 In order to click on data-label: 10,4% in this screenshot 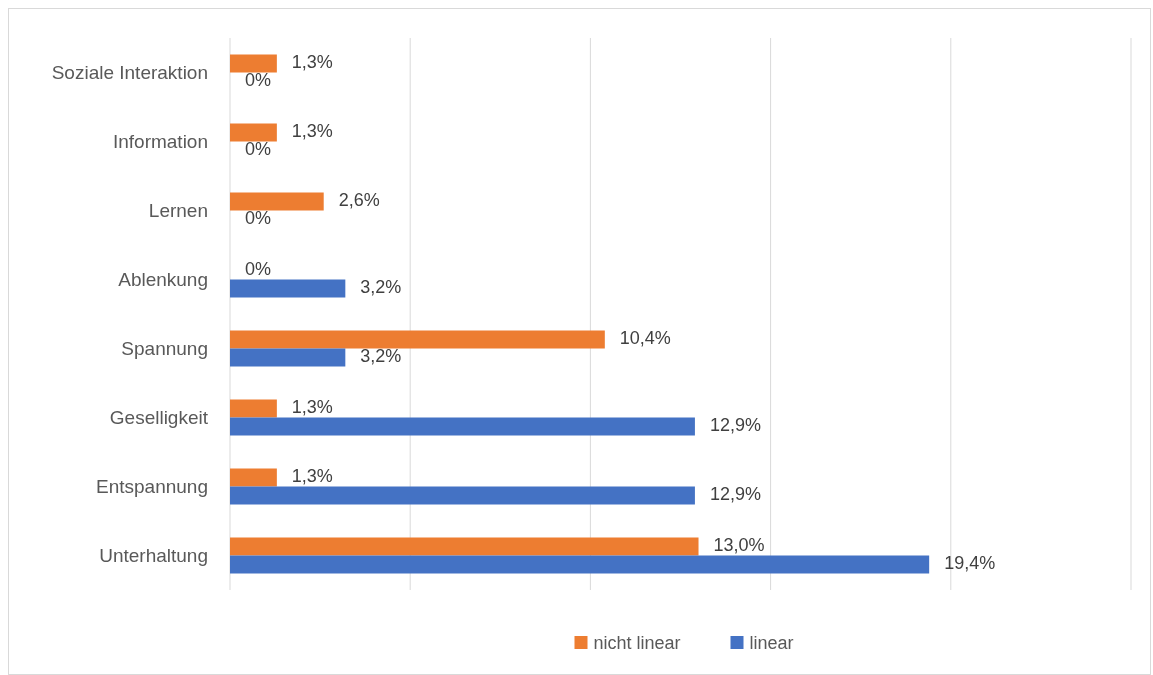, I will do `click(645, 337)`.